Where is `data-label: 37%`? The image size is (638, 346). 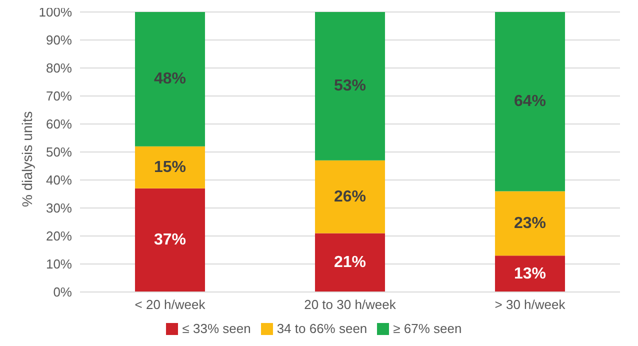 data-label: 37% is located at coordinates (170, 240).